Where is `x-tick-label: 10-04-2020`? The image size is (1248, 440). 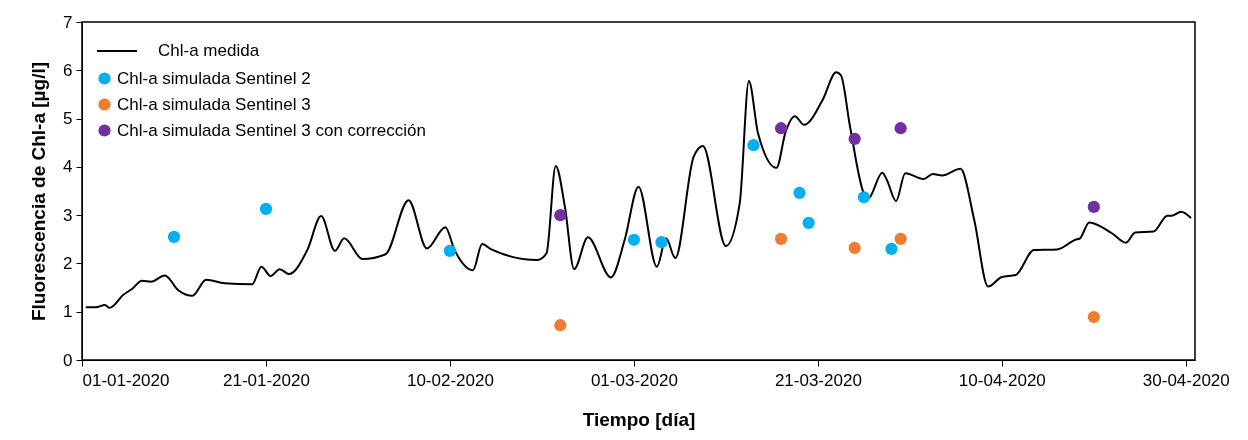 x-tick-label: 10-04-2020 is located at coordinates (1002, 380).